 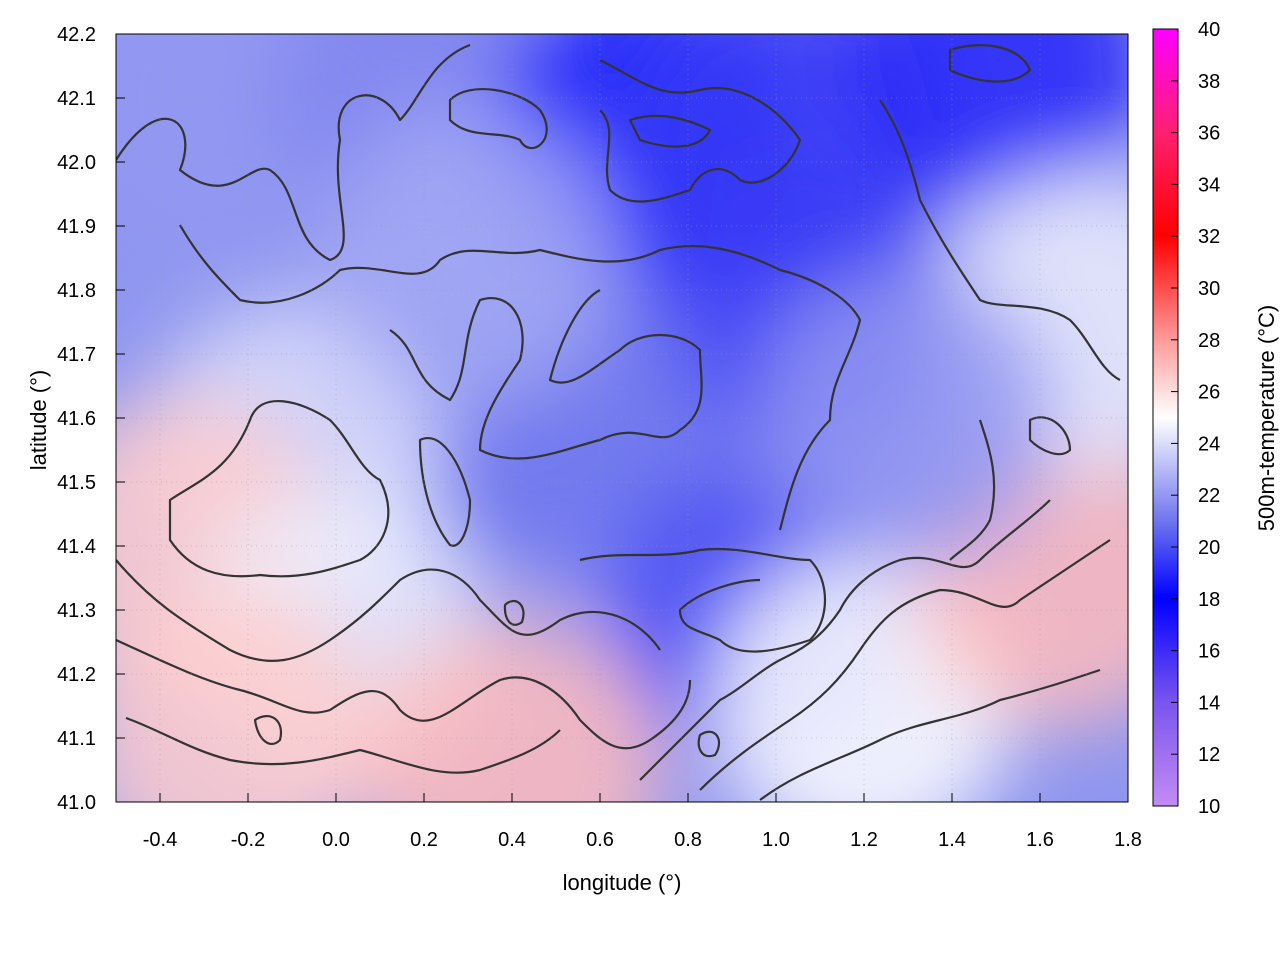 I want to click on x-tick-label: -0.4, so click(x=160, y=840).